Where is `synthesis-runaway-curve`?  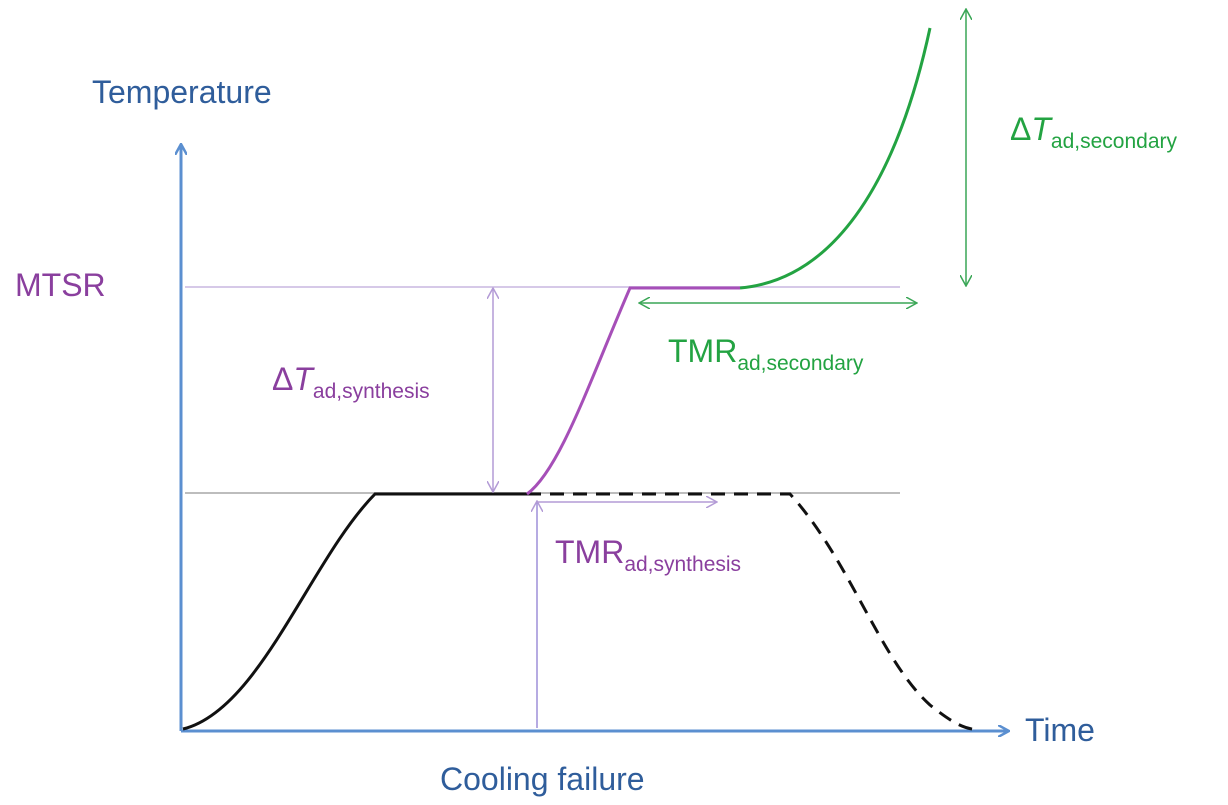 synthesis-runaway-curve is located at coordinates (633, 391).